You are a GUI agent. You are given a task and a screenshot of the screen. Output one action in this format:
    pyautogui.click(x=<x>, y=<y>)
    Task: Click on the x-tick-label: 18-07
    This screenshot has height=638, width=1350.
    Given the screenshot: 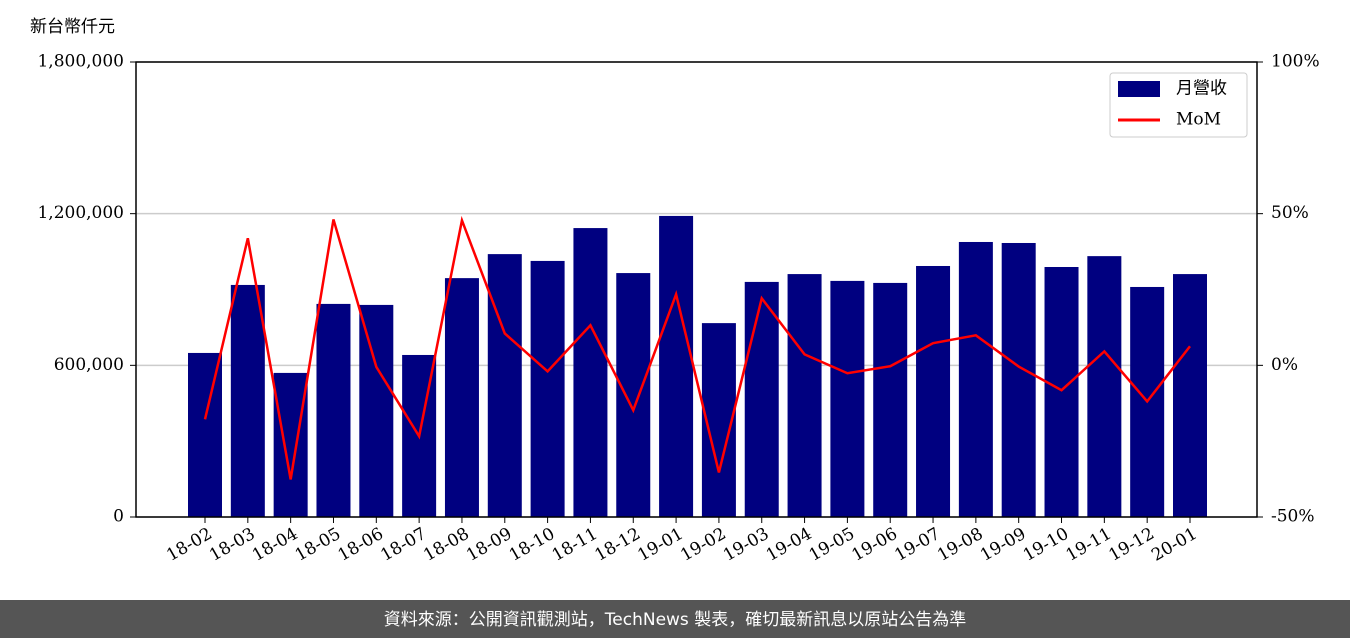 What is the action you would take?
    pyautogui.click(x=403, y=545)
    